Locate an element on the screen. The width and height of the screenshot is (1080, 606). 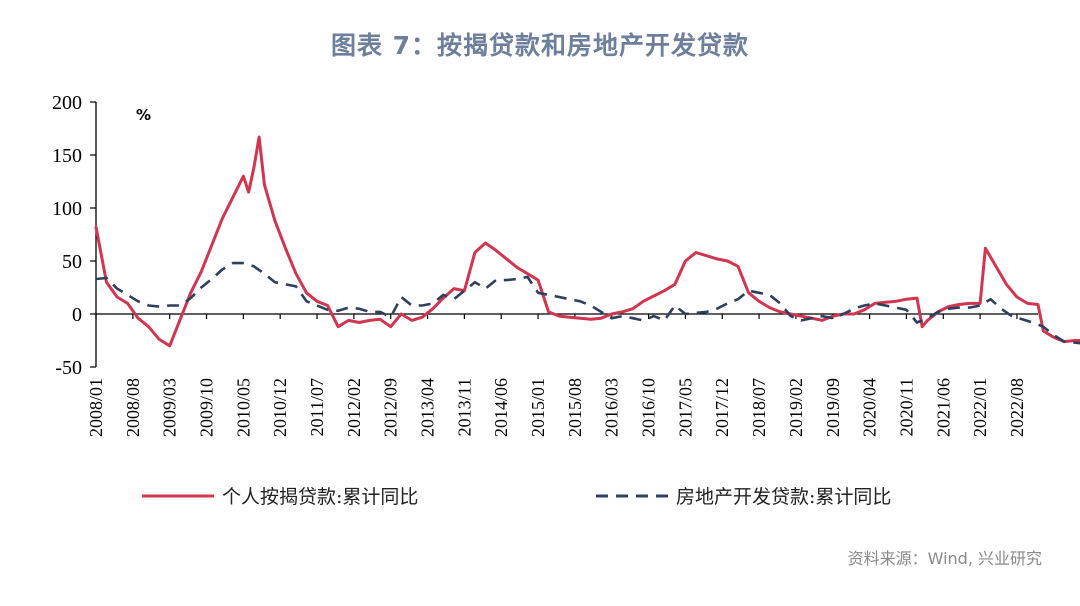
x-tick-label: 2009/03 is located at coordinates (170, 407).